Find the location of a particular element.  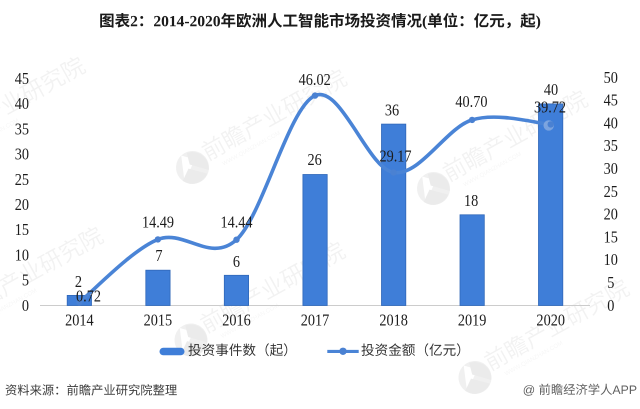

svg-text: 2018 is located at coordinates (393, 320).